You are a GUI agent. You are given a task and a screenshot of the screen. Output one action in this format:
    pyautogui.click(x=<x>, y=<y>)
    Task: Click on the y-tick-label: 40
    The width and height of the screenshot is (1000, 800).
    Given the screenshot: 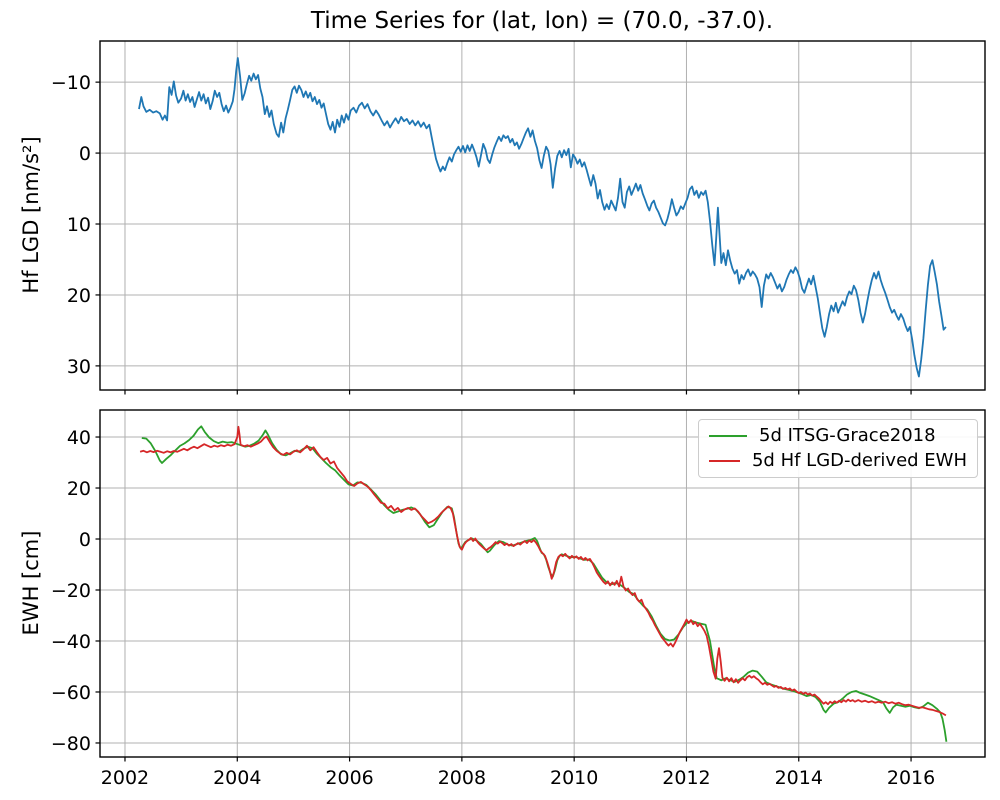 What is the action you would take?
    pyautogui.click(x=79, y=438)
    